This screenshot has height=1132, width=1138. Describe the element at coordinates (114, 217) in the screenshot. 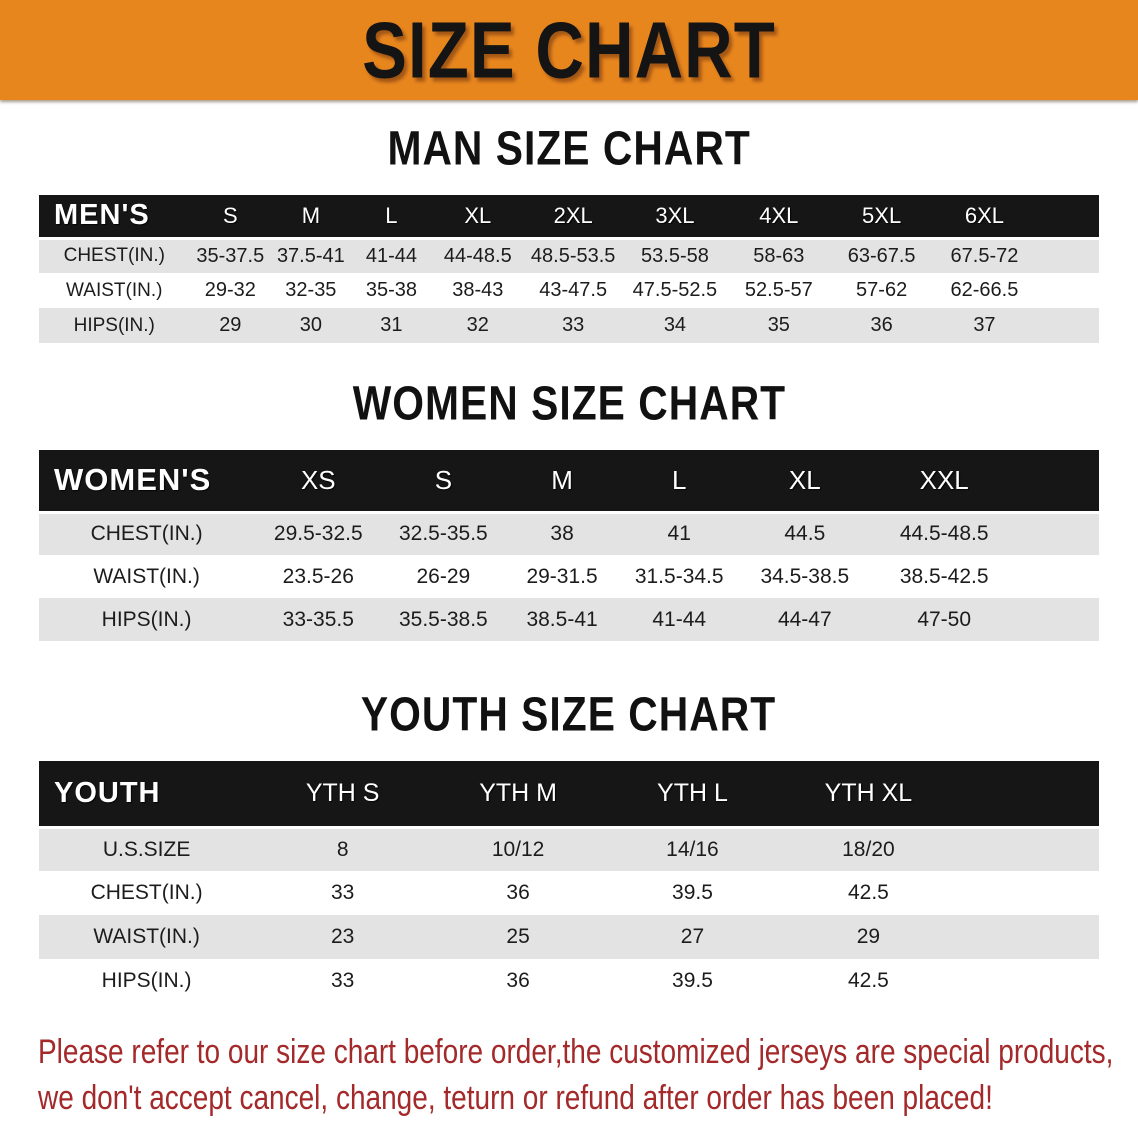

I see `table-title-cell: MEN'S` at that location.